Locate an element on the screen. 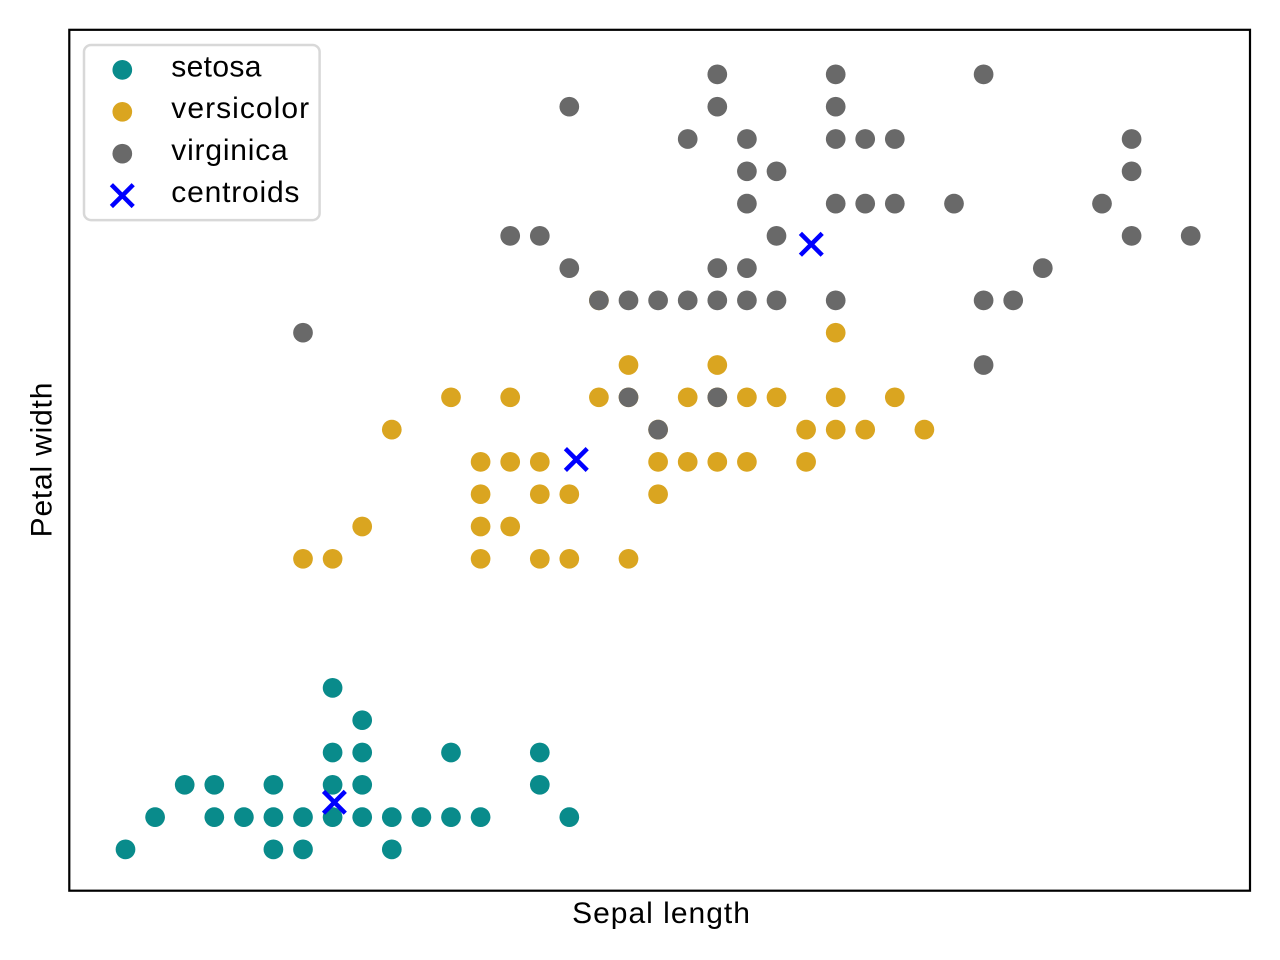 The image size is (1280, 960). svg-text: setosa is located at coordinates (216, 66).